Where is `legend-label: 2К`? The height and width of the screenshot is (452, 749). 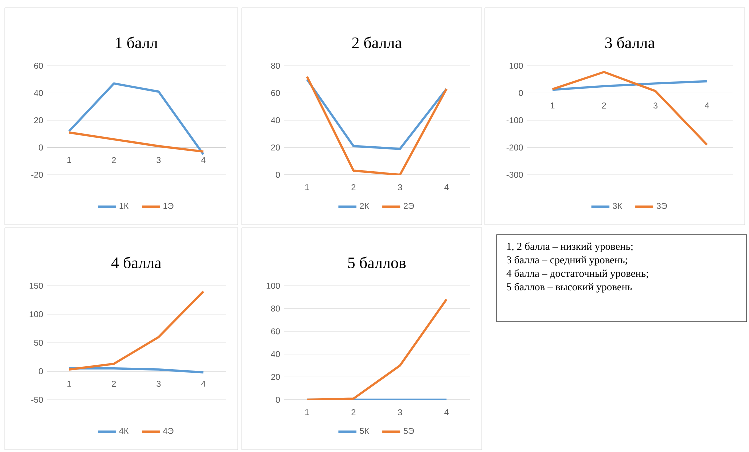
legend-label: 2К is located at coordinates (365, 206).